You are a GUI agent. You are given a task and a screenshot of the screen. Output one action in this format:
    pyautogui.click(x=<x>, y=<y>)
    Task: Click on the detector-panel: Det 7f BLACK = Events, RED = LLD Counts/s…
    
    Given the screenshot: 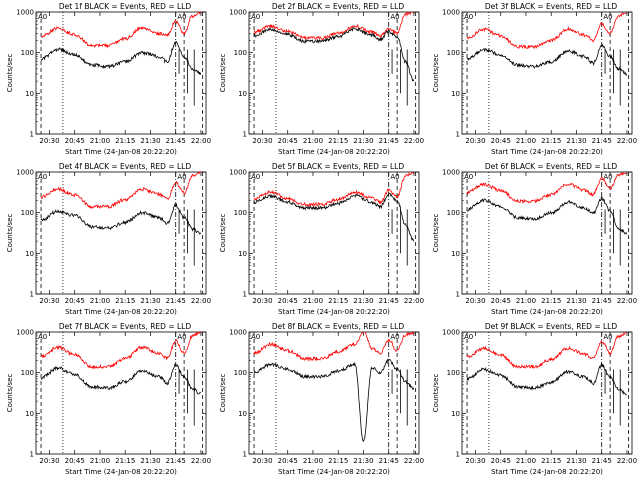 What is the action you would take?
    pyautogui.click(x=106, y=400)
    